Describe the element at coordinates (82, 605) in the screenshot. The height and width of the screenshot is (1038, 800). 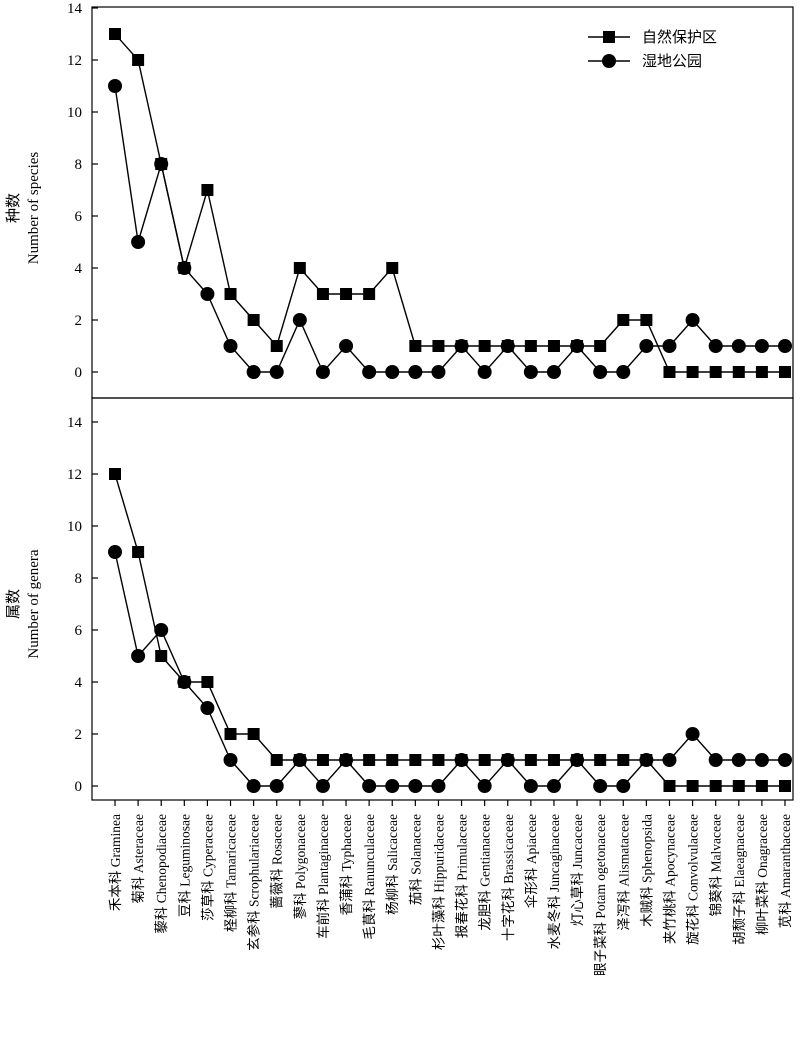
I see `y-axis: 0 2 4 6 8 10 12 14` at that location.